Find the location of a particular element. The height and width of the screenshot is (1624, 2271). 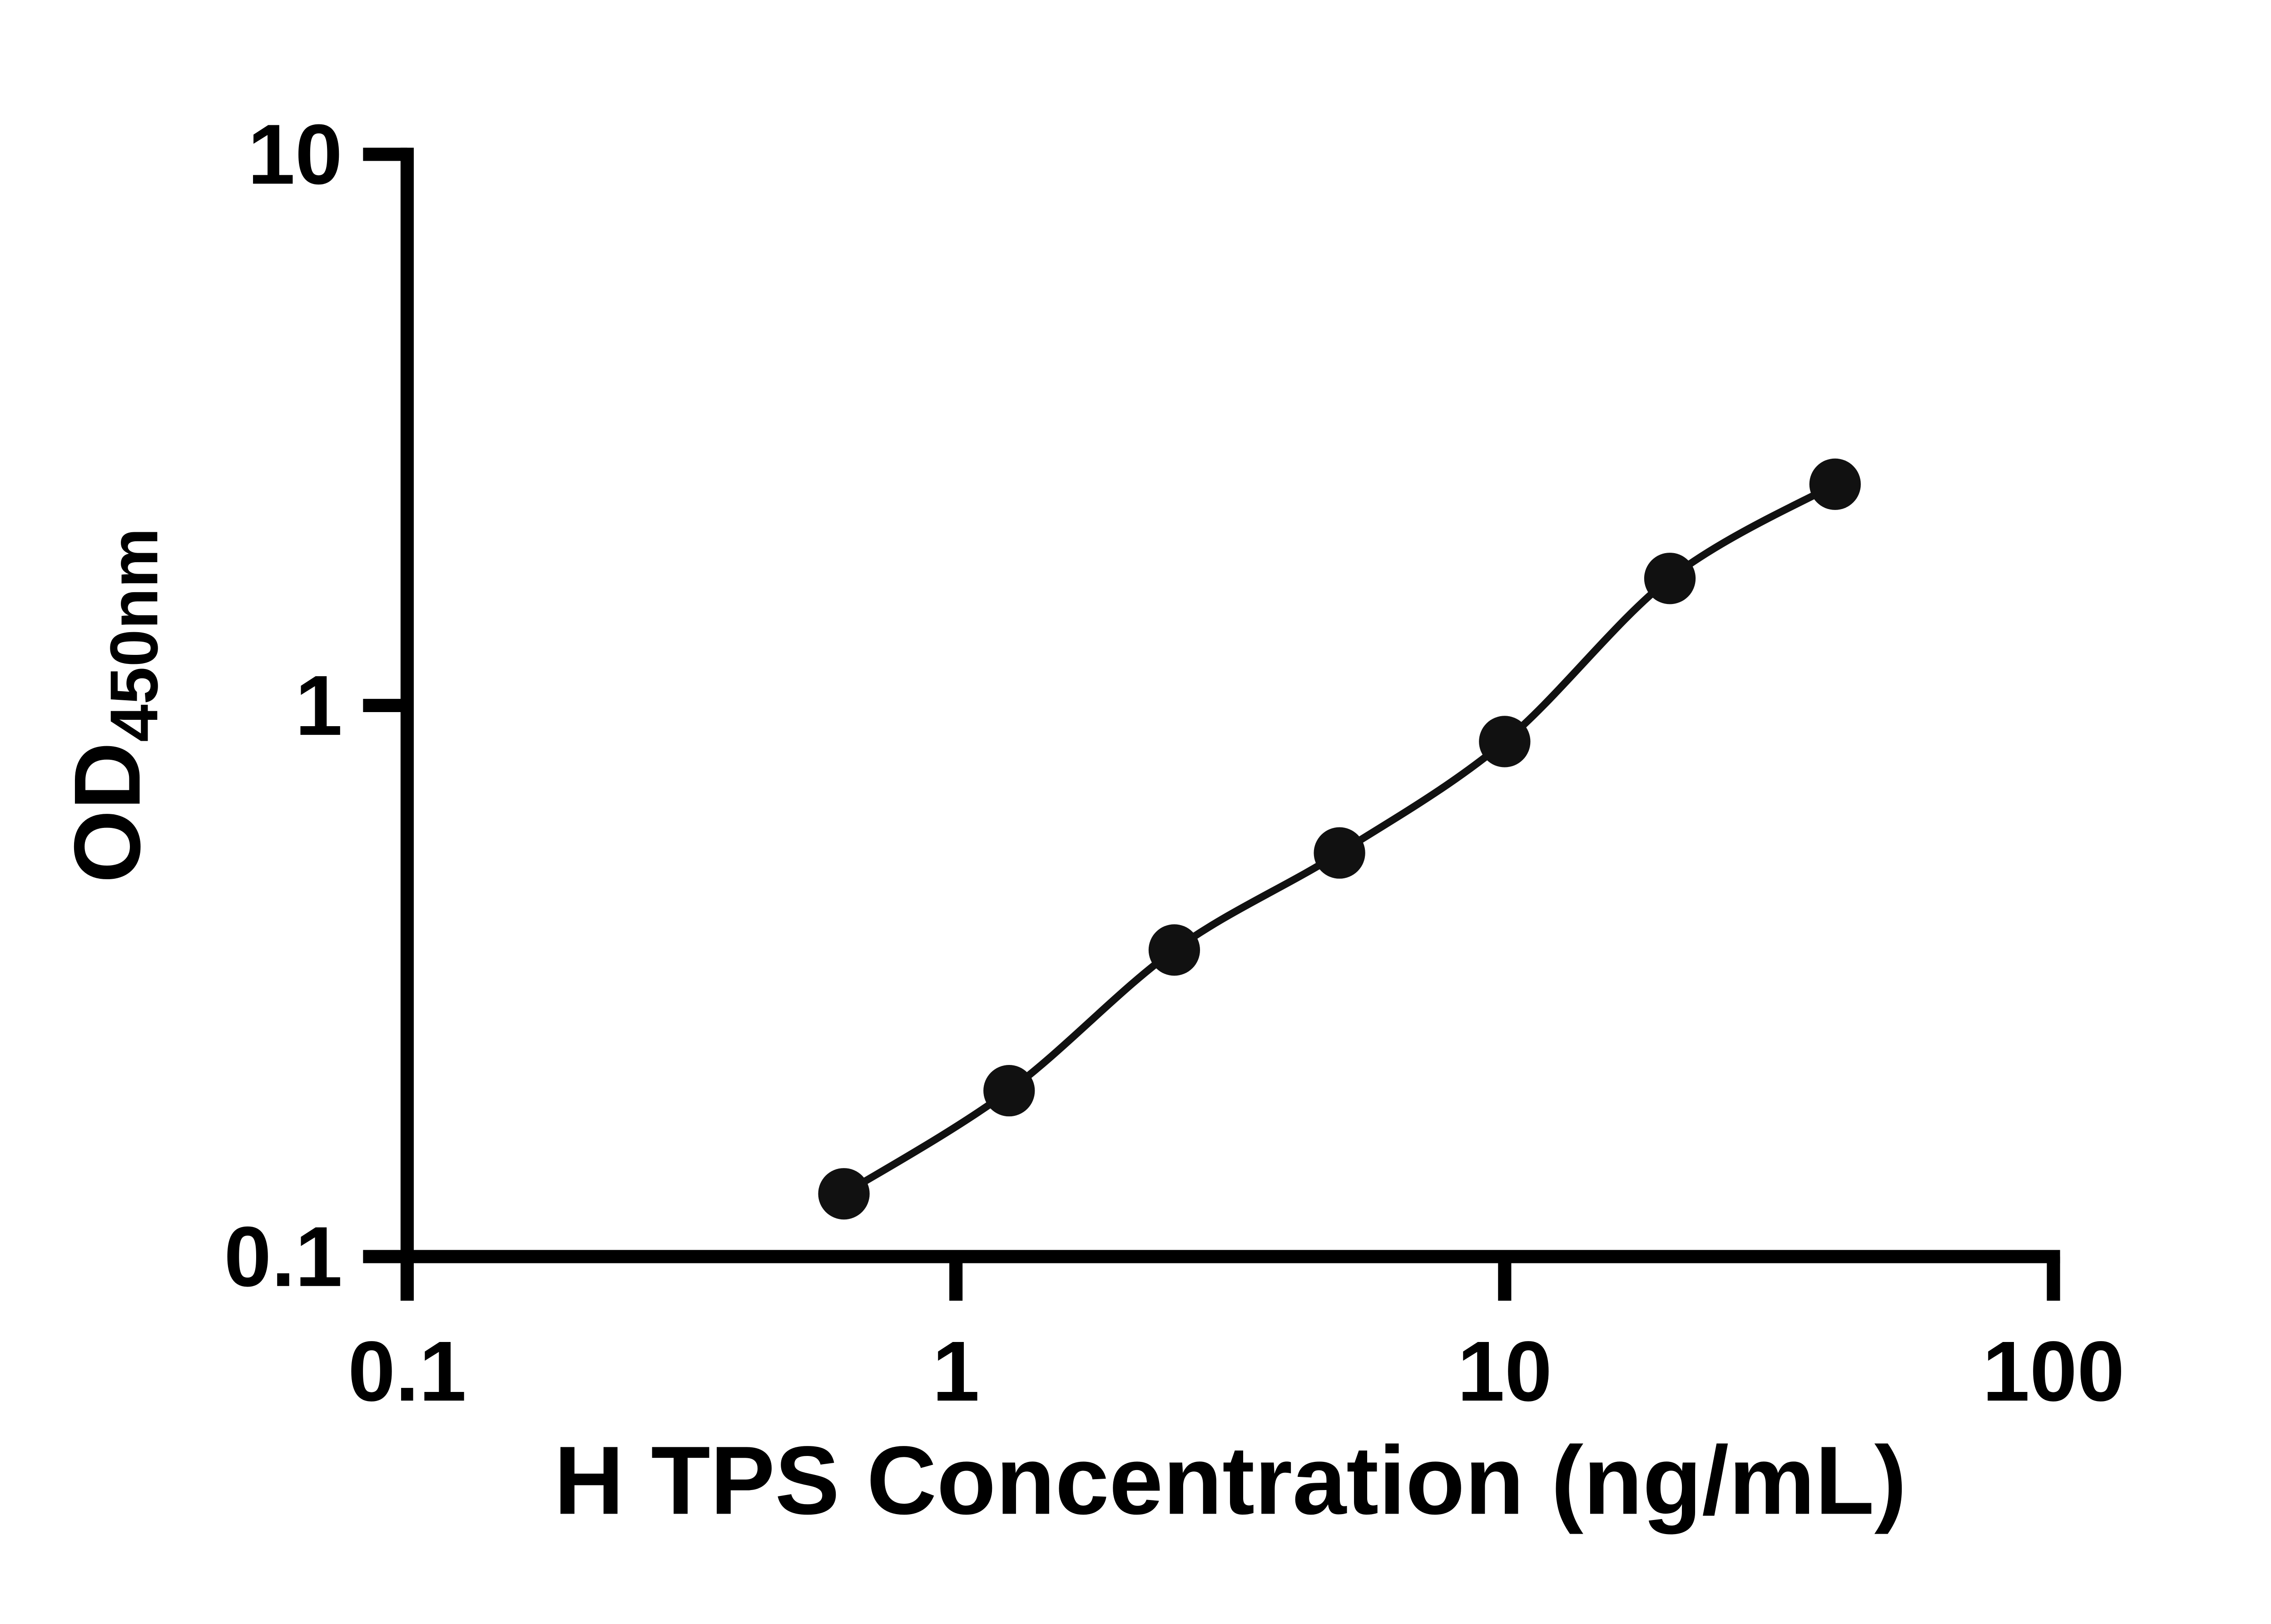

y-tick-label: 10 is located at coordinates (295, 154).